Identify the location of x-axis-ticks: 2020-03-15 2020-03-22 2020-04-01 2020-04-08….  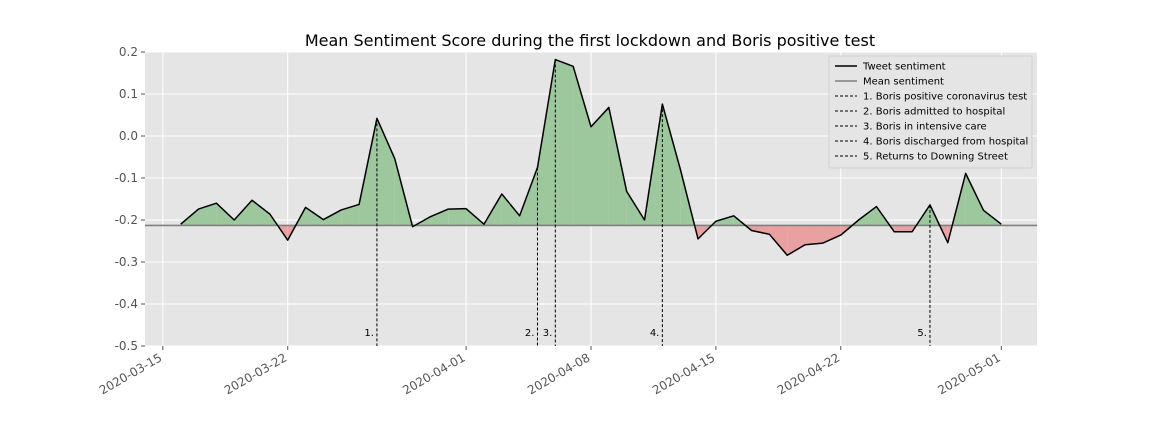
(550, 371).